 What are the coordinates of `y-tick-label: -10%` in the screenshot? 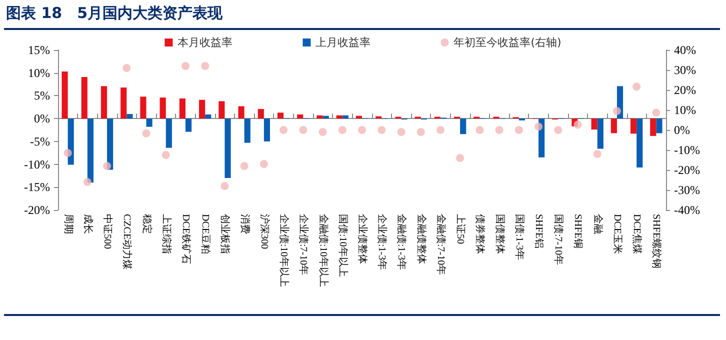 It's located at (37, 164).